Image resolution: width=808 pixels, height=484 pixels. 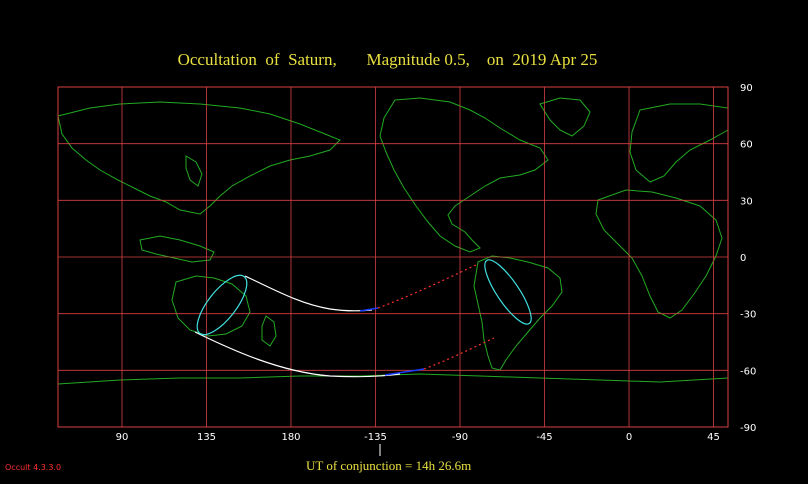 What do you see at coordinates (746, 88) in the screenshot?
I see `latitude-tick-label: 90` at bounding box center [746, 88].